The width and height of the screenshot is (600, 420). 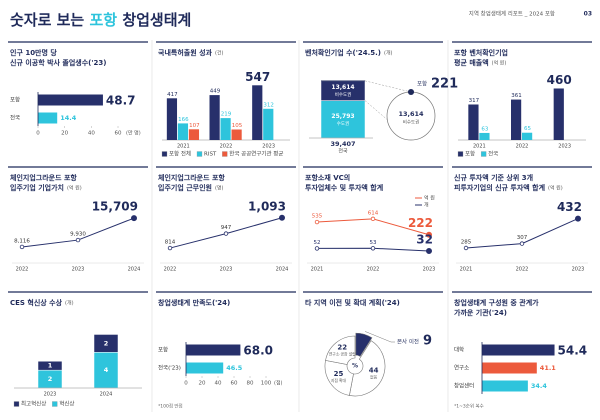 What do you see at coordinates (106, 395) in the screenshot?
I see `category-label: 2024` at bounding box center [106, 395].